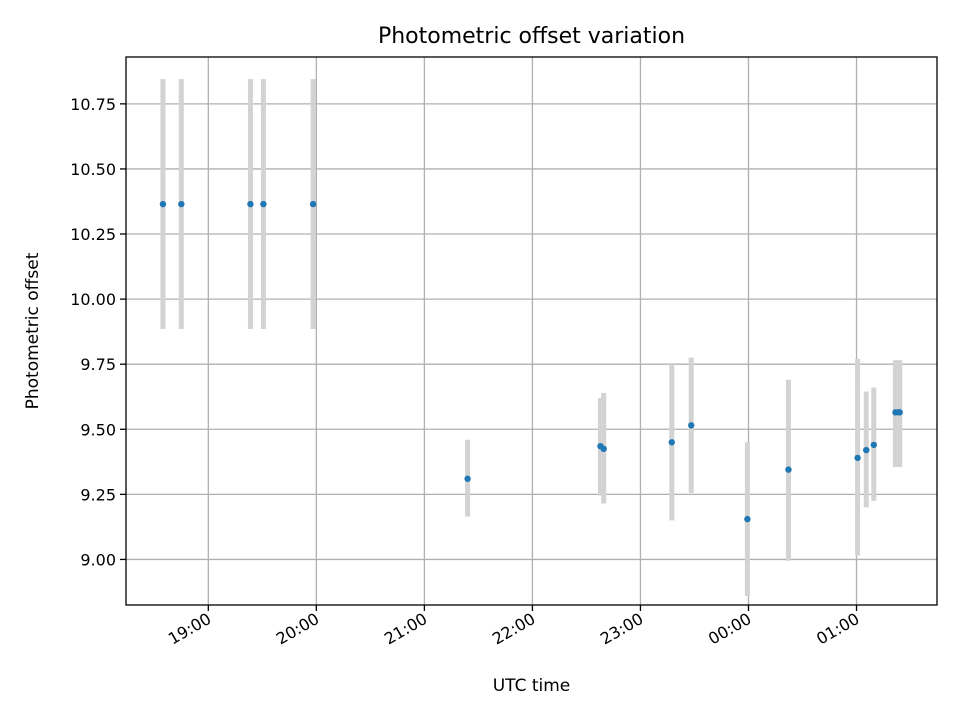  What do you see at coordinates (98, 332) in the screenshot?
I see `y-axis-ticks: 9.00 9.25 9.50 9.75 10.00 10.25 10.50 10.75` at bounding box center [98, 332].